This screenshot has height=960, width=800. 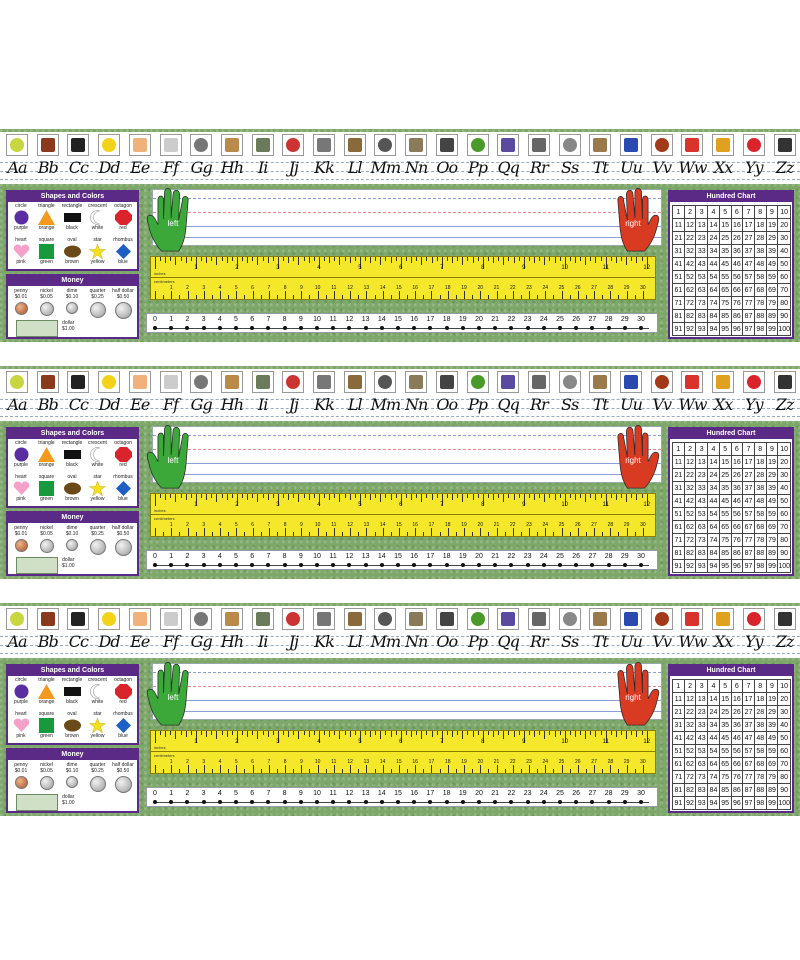 I want to click on number-line-label: 13, so click(x=365, y=793).